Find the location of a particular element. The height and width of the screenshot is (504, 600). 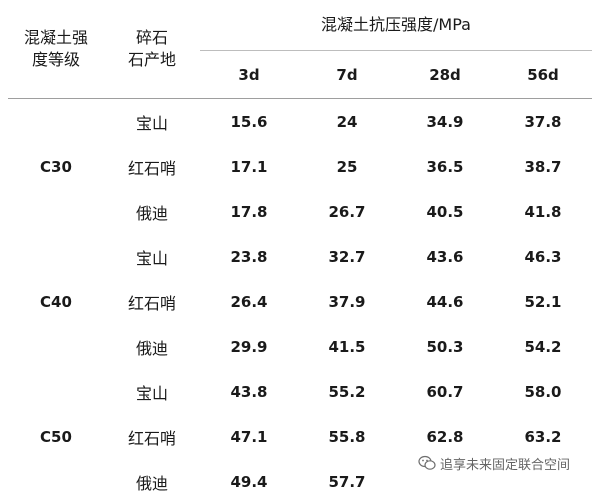

value-cell: 25 is located at coordinates (347, 166).